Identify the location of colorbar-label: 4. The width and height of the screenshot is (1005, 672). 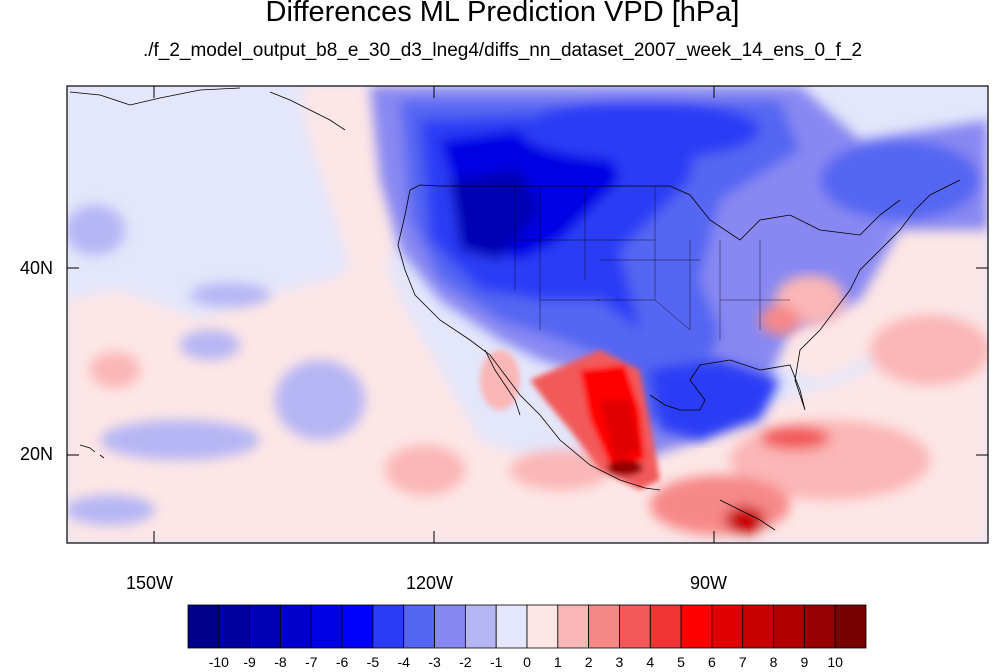
(650, 662).